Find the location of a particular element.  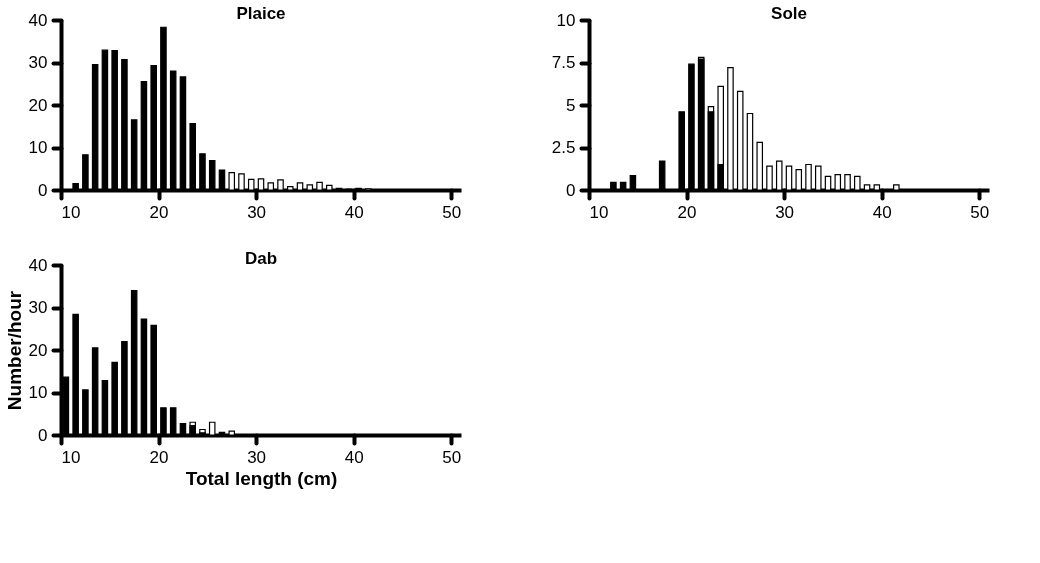

x-axis-title: Total length (cm) is located at coordinates (261, 478).